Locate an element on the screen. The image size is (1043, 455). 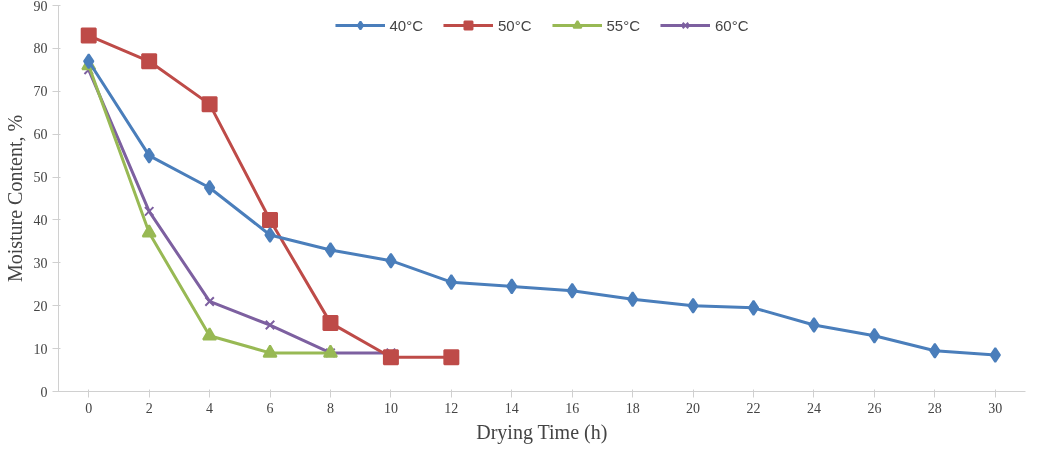
y-axis-title: Moisture Content, % is located at coordinates (14, 198).